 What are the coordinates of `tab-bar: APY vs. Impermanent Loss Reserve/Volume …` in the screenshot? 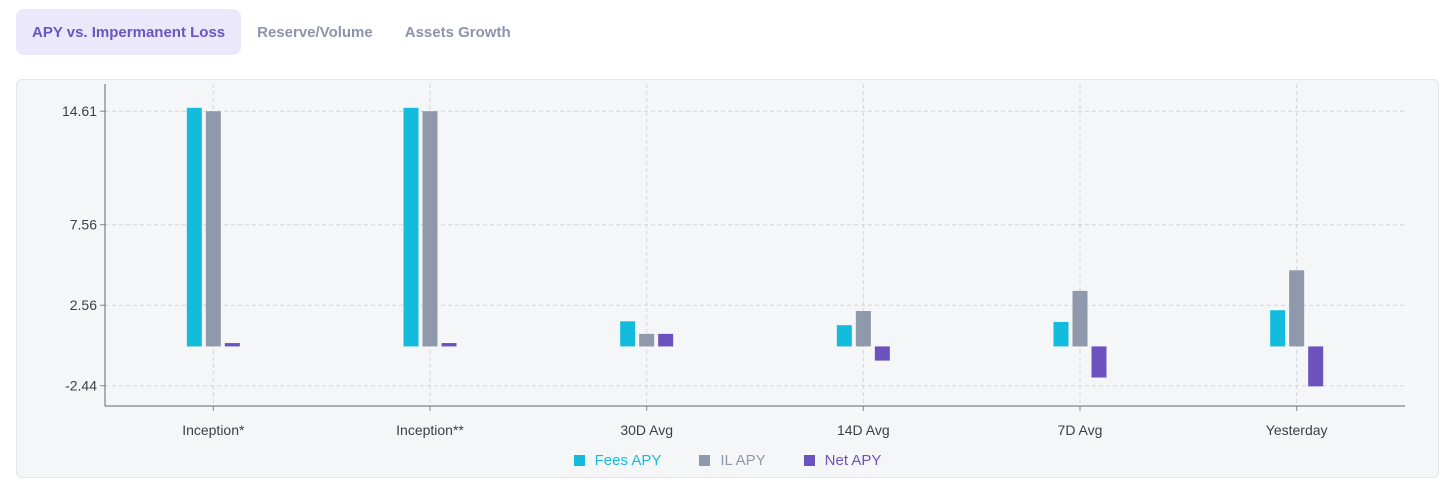 It's located at (271, 32).